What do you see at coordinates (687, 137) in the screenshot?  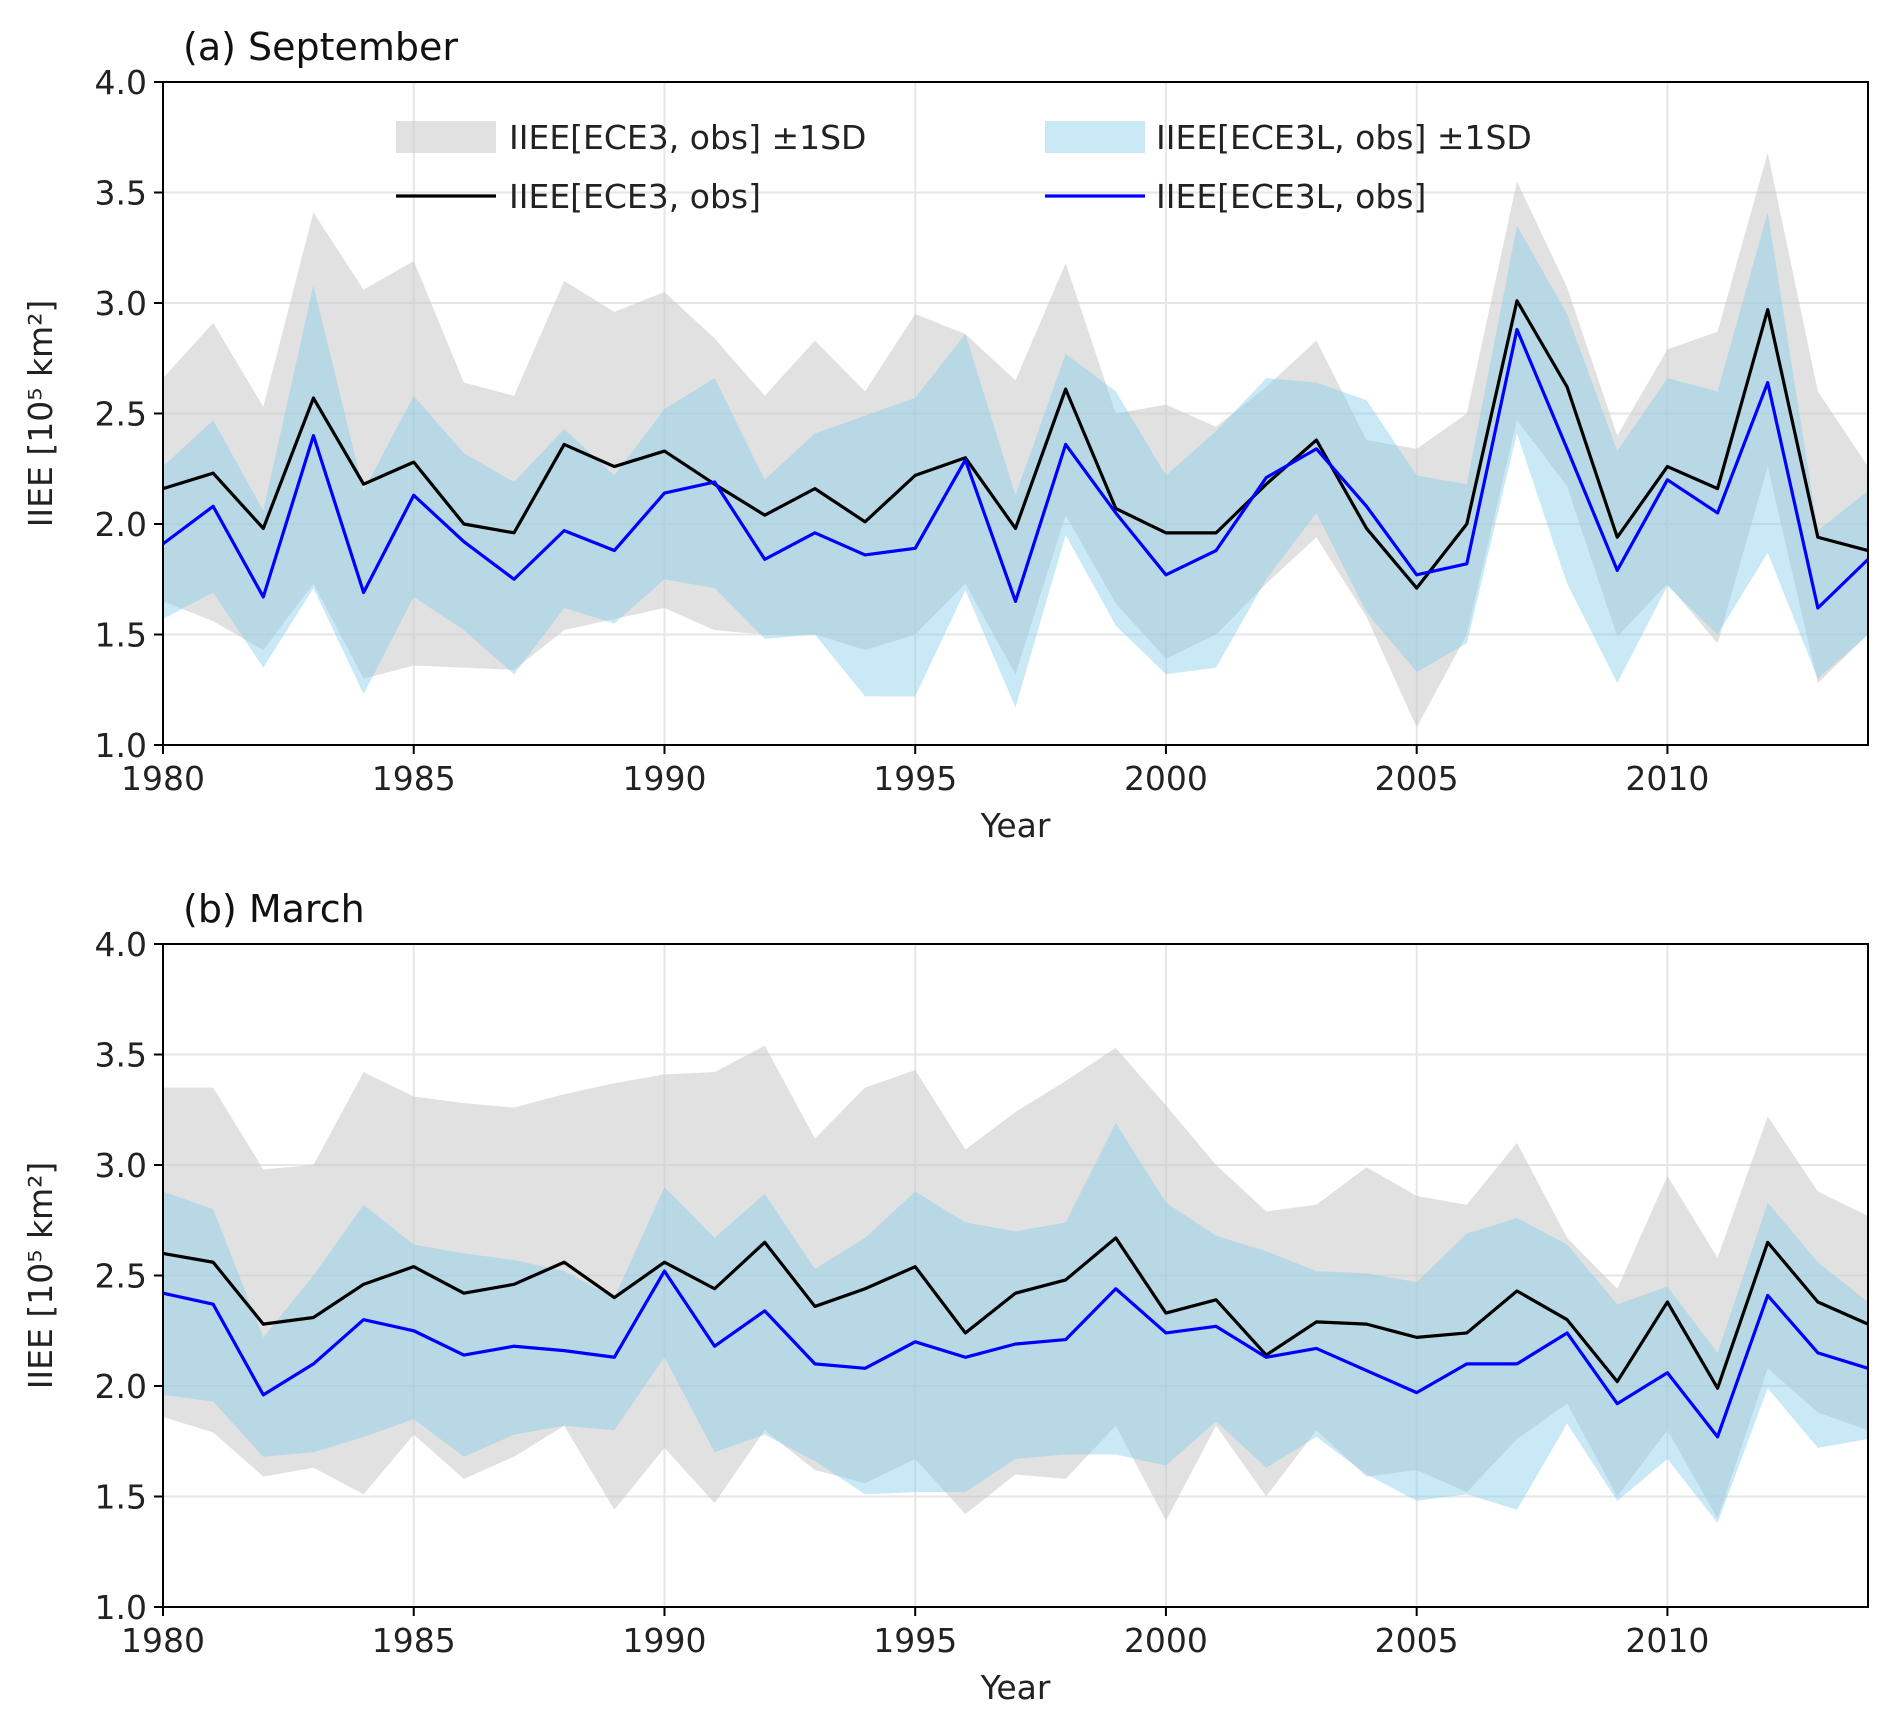 I see `legend-label: IIEE[ECE3, obs] ±1SD` at bounding box center [687, 137].